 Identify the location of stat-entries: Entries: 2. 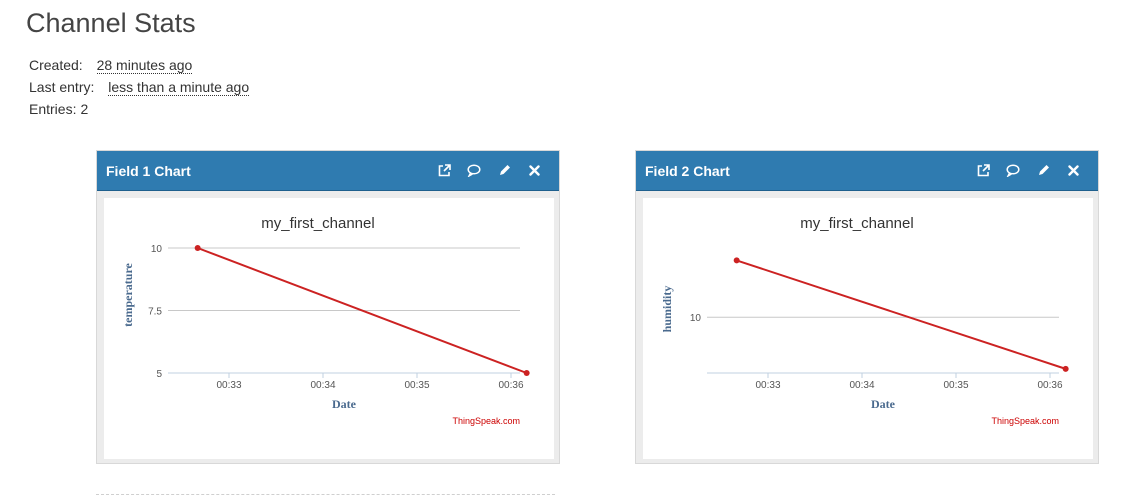
(139, 109).